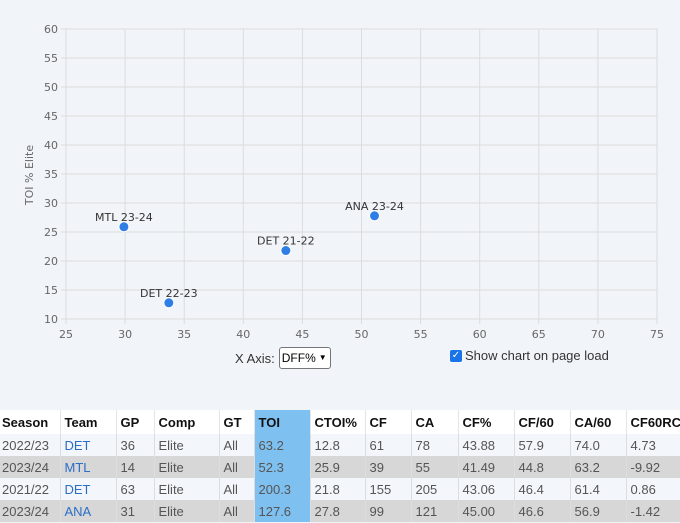 The width and height of the screenshot is (680, 523). Describe the element at coordinates (456, 355) in the screenshot. I see `show-chart-checkbox: ✓` at that location.